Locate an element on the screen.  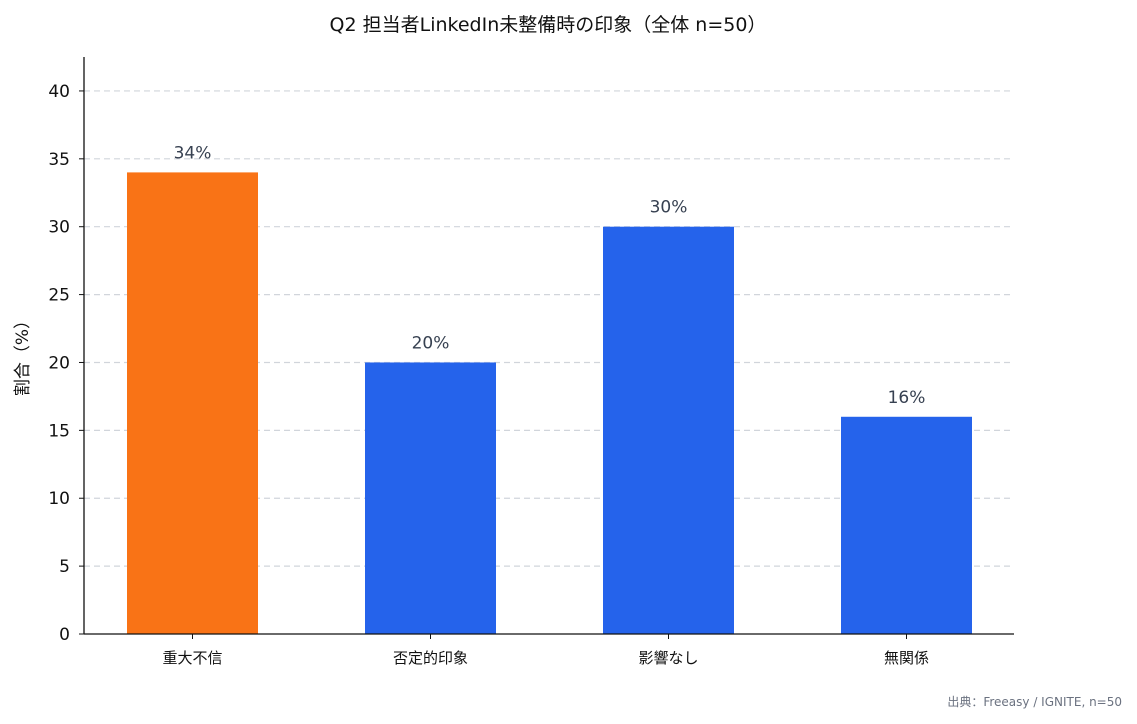
x-tick-label: 無関係 is located at coordinates (906, 658).